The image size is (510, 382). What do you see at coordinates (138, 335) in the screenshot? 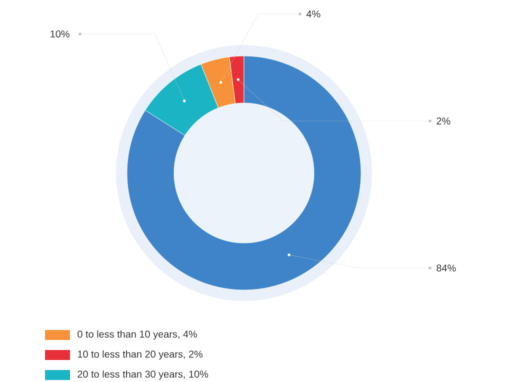
I see `legend-label: 0 to less than 10 years, 4%` at bounding box center [138, 335].